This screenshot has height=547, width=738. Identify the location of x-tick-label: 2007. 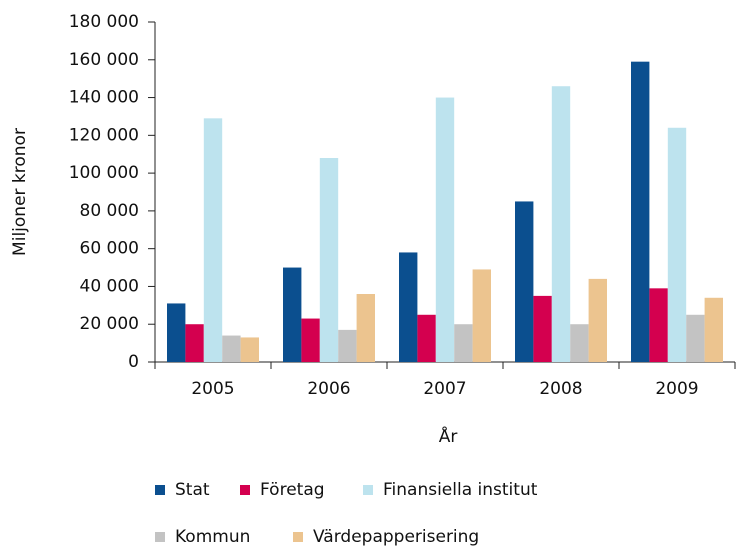
(444, 389).